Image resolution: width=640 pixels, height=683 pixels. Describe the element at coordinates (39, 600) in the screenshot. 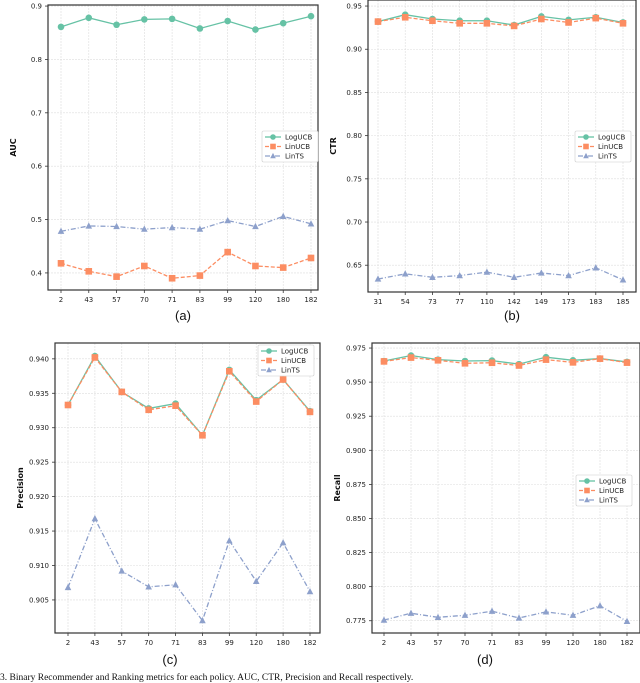

I see `y-tick-label: 0.905` at that location.